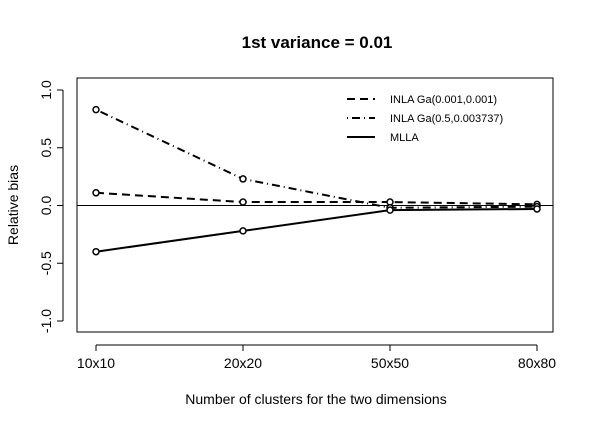  What do you see at coordinates (96, 363) in the screenshot?
I see `x-tick-label: 10x10` at bounding box center [96, 363].